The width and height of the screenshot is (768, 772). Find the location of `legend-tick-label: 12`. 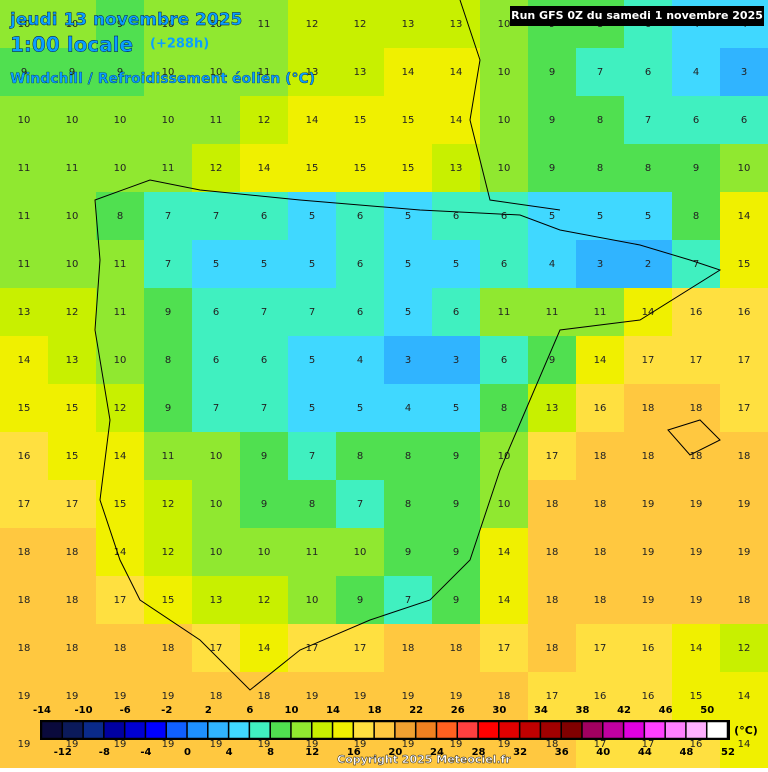

legend-tick-label: 12 is located at coordinates (312, 752).